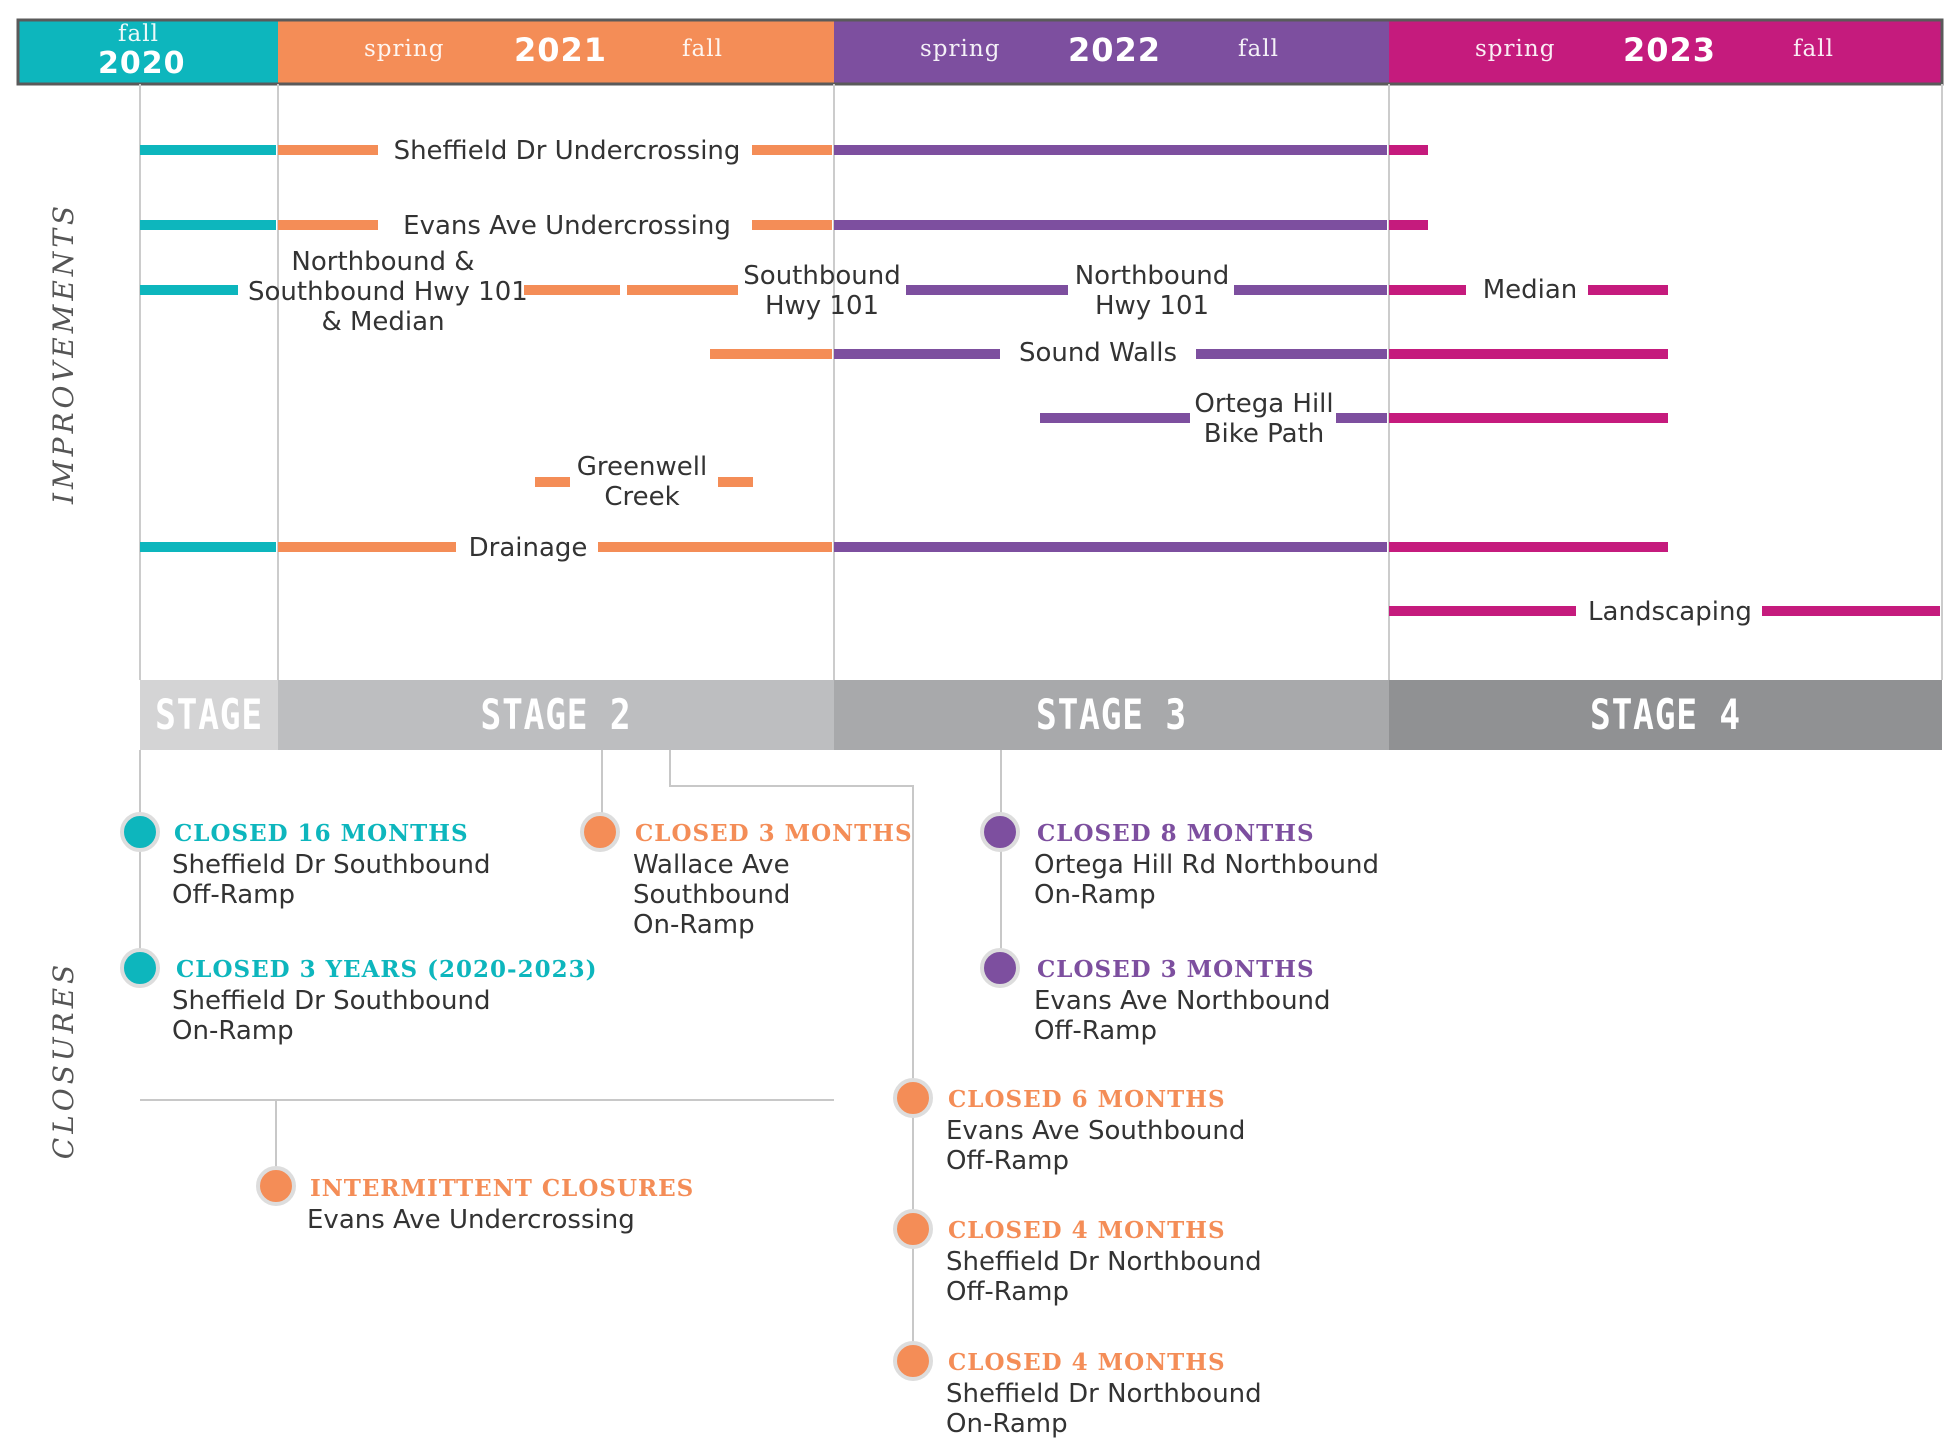  What do you see at coordinates (1258, 49) in the screenshot?
I see `season-fall-2022: fall` at bounding box center [1258, 49].